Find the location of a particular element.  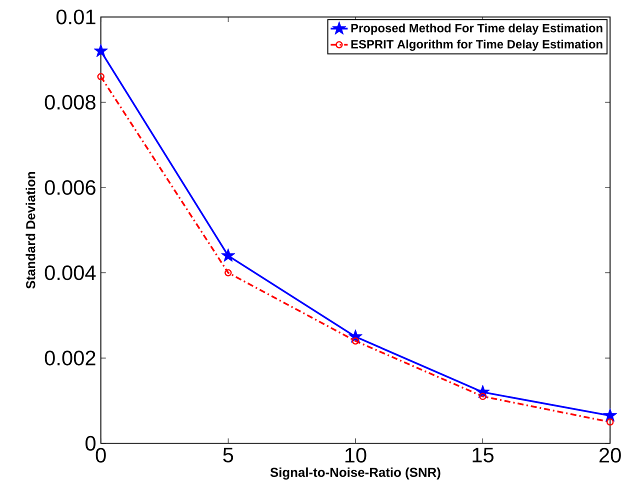

x-axis-title: Signal-to-Noise-Ratio (SNR) is located at coordinates (355, 473).